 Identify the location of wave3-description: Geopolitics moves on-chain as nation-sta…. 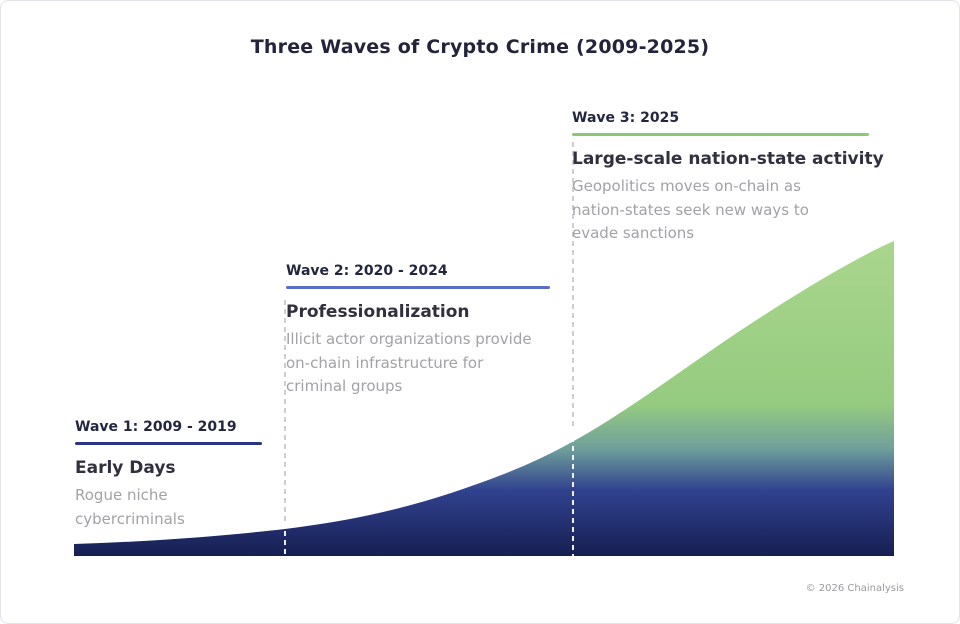
(690, 210).